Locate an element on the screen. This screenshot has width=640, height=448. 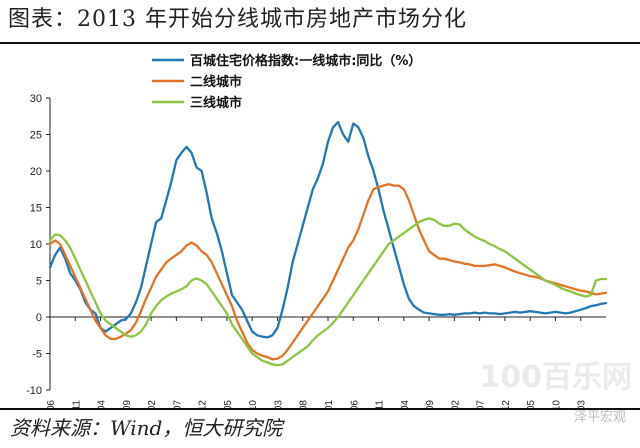
x-tick-label: 2016-06 is located at coordinates (354, 404).